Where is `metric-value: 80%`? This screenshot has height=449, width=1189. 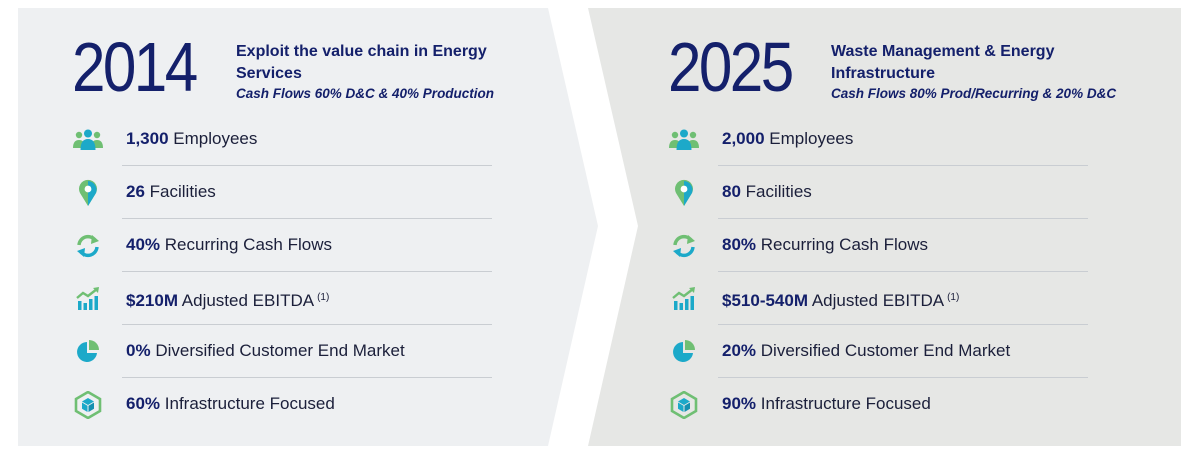 metric-value: 80% is located at coordinates (739, 244).